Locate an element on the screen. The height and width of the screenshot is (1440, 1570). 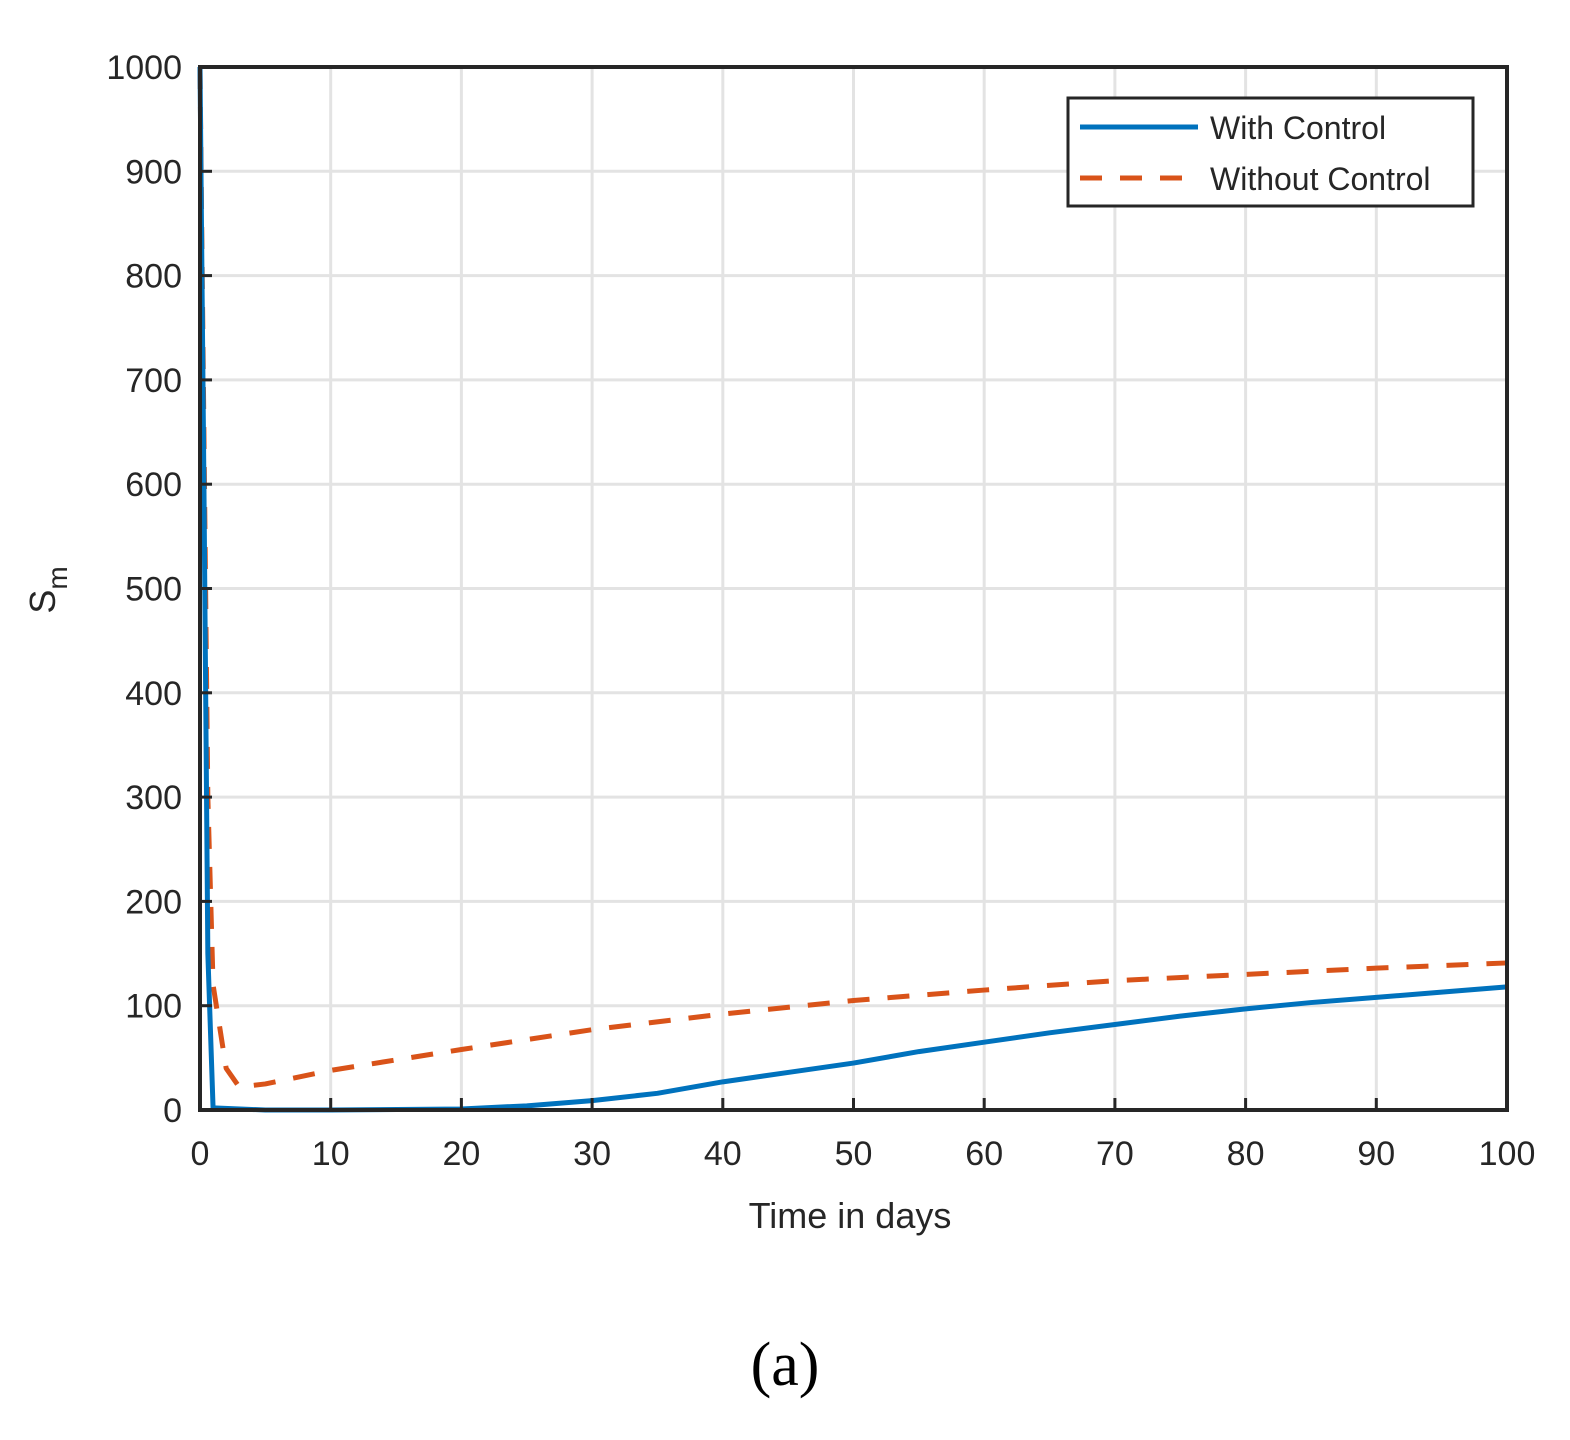
y-tick-labels: 0 100 200 300 400 500 600 700 800 900 1000 is located at coordinates (144, 589).